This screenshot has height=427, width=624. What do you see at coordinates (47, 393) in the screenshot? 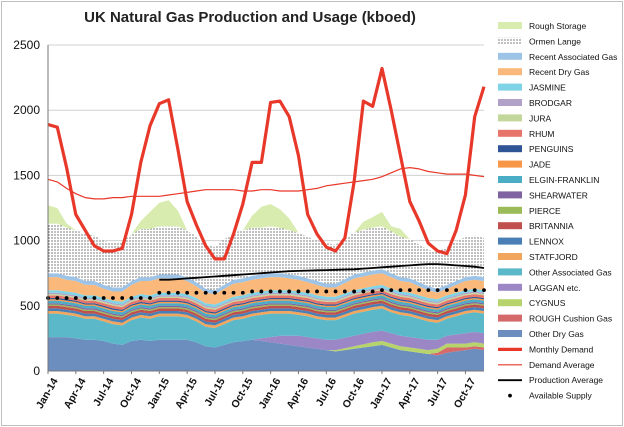
I see `x-tick-label: Jan-14` at bounding box center [47, 393].